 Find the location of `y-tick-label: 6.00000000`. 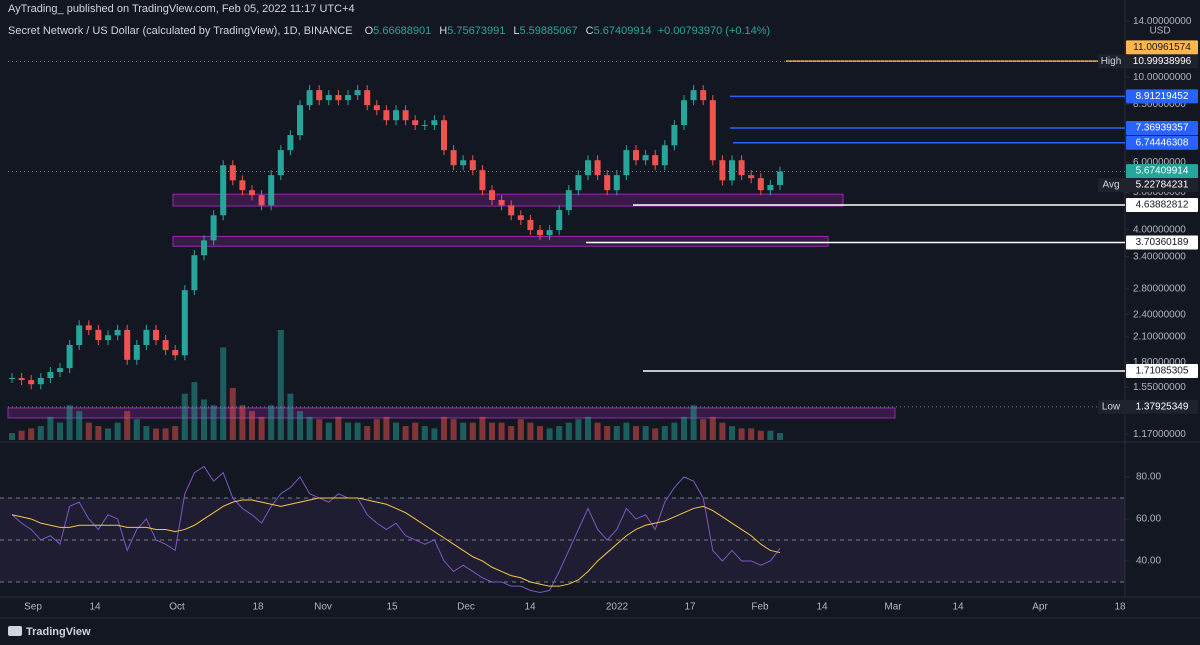

y-tick-label: 6.00000000 is located at coordinates (1159, 162).